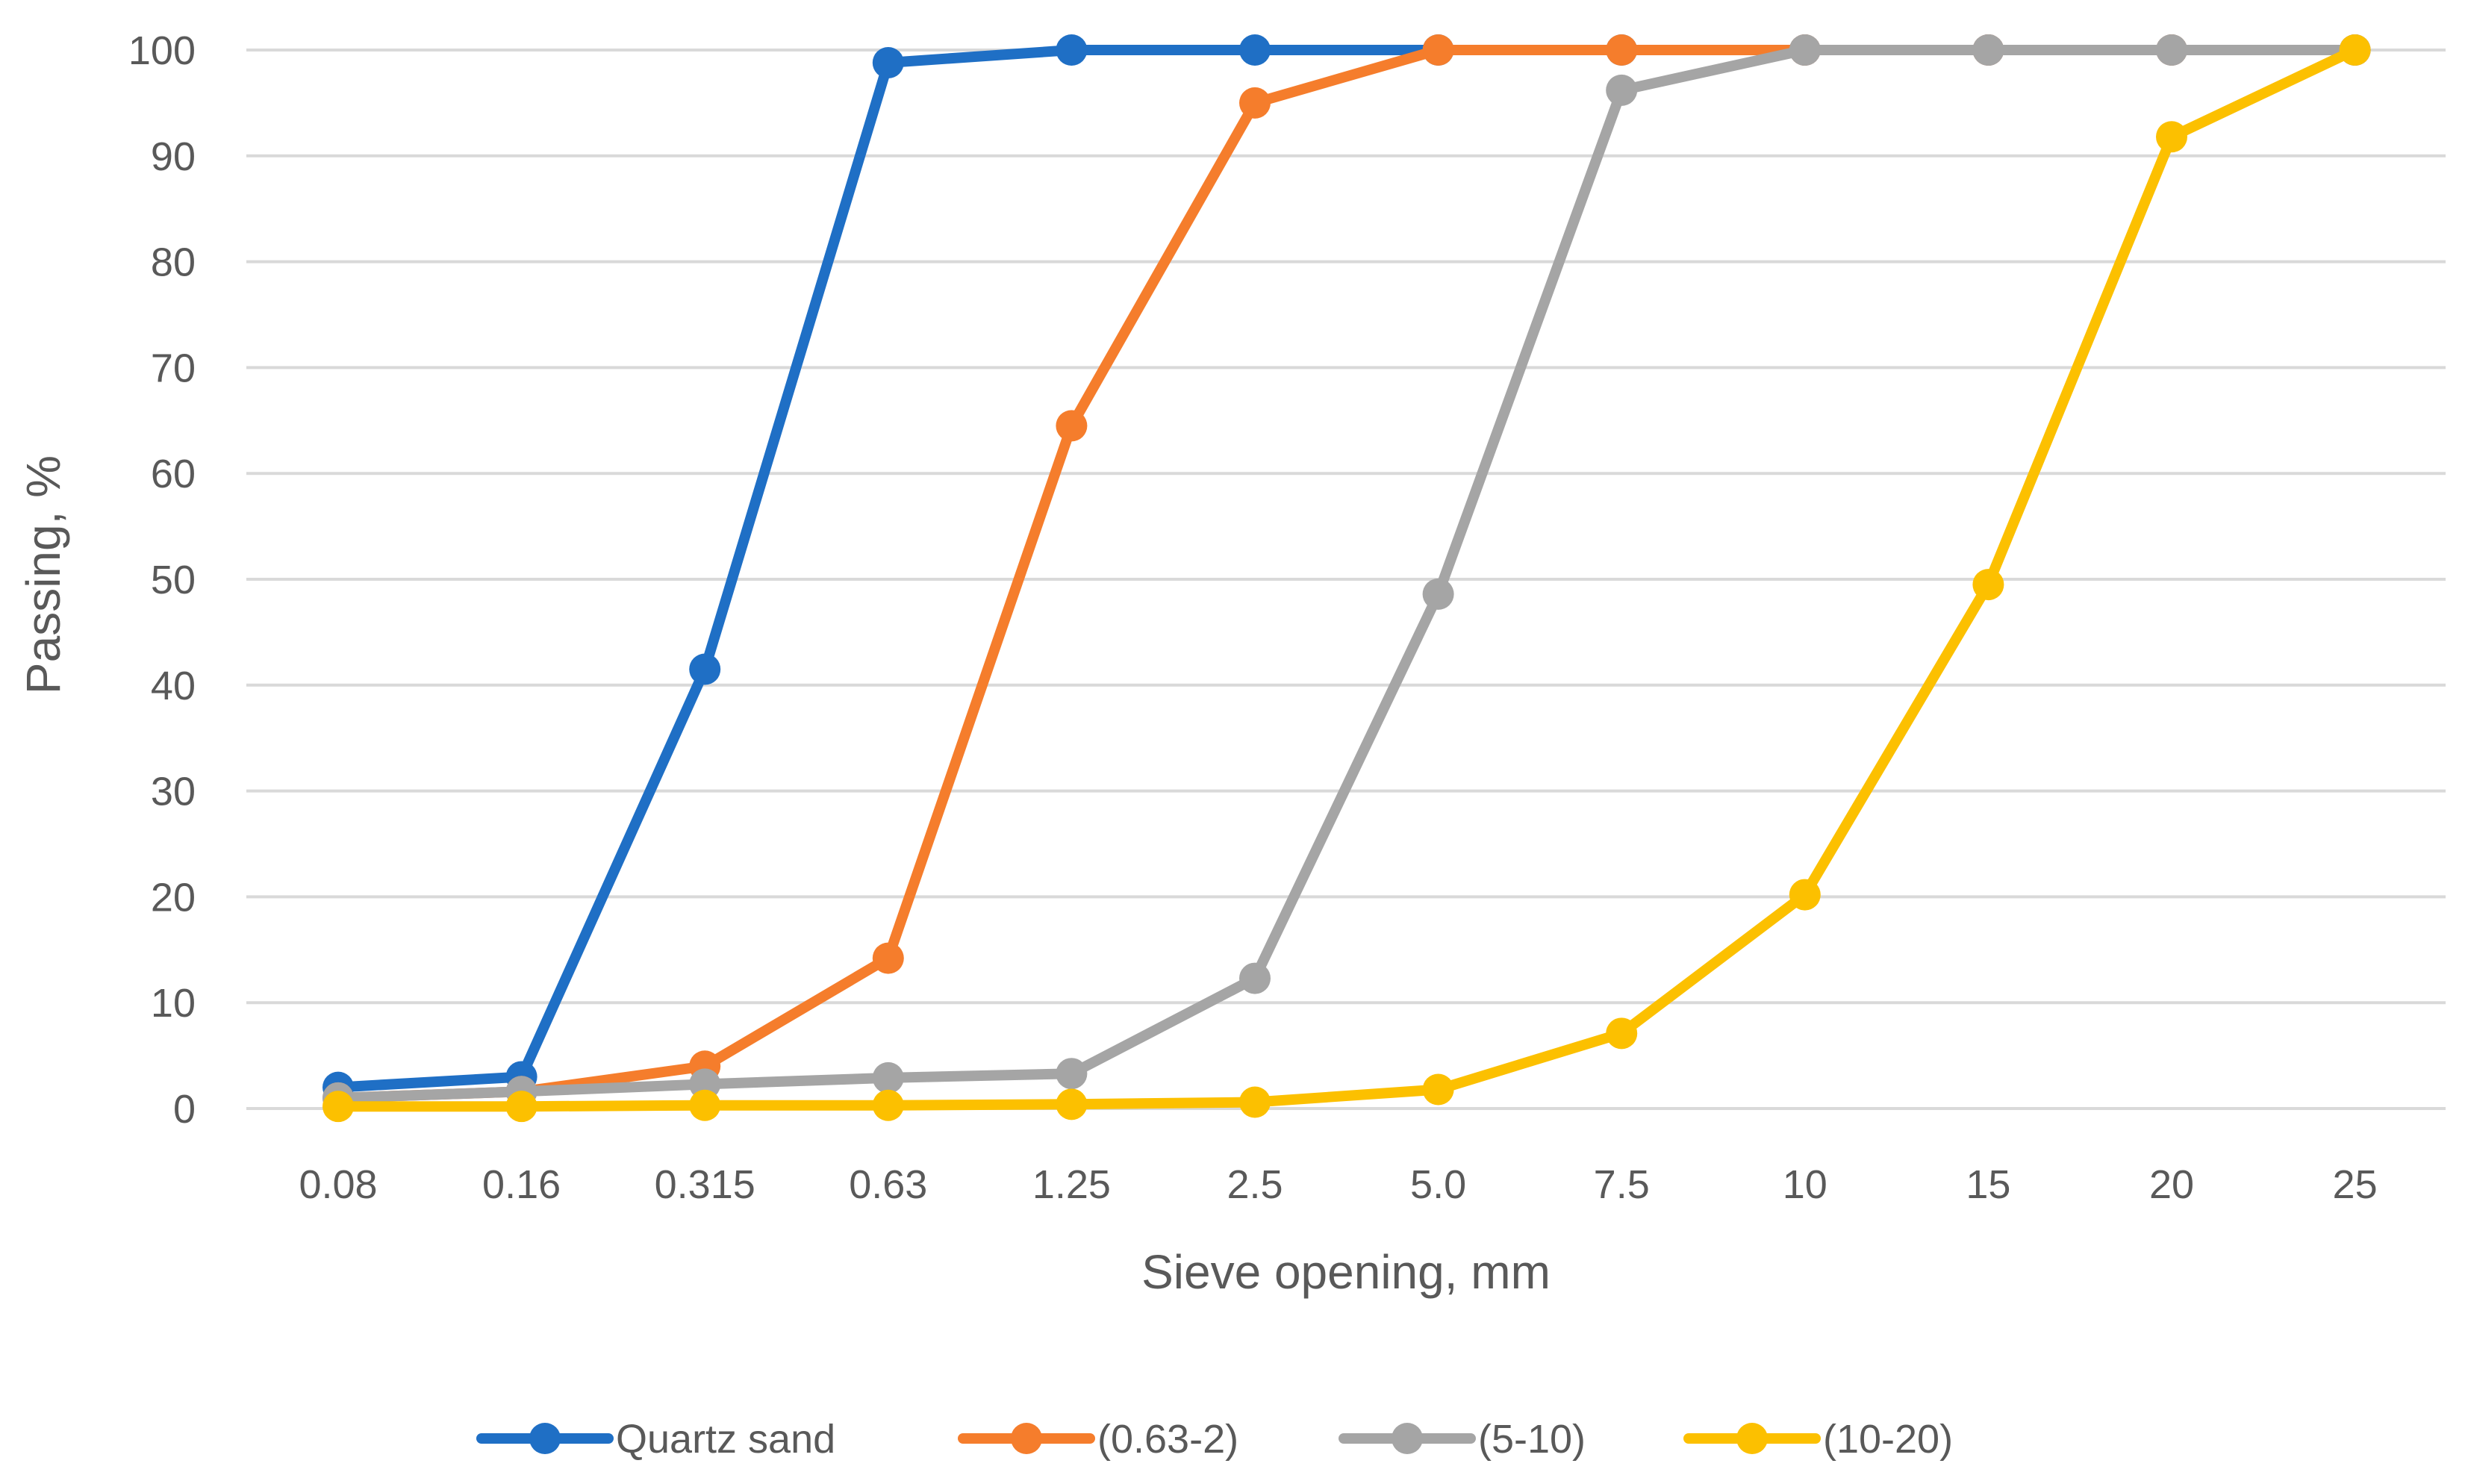 Image resolution: width=2468 pixels, height=1484 pixels. What do you see at coordinates (174, 686) in the screenshot?
I see `y-tick-label: 40` at bounding box center [174, 686].